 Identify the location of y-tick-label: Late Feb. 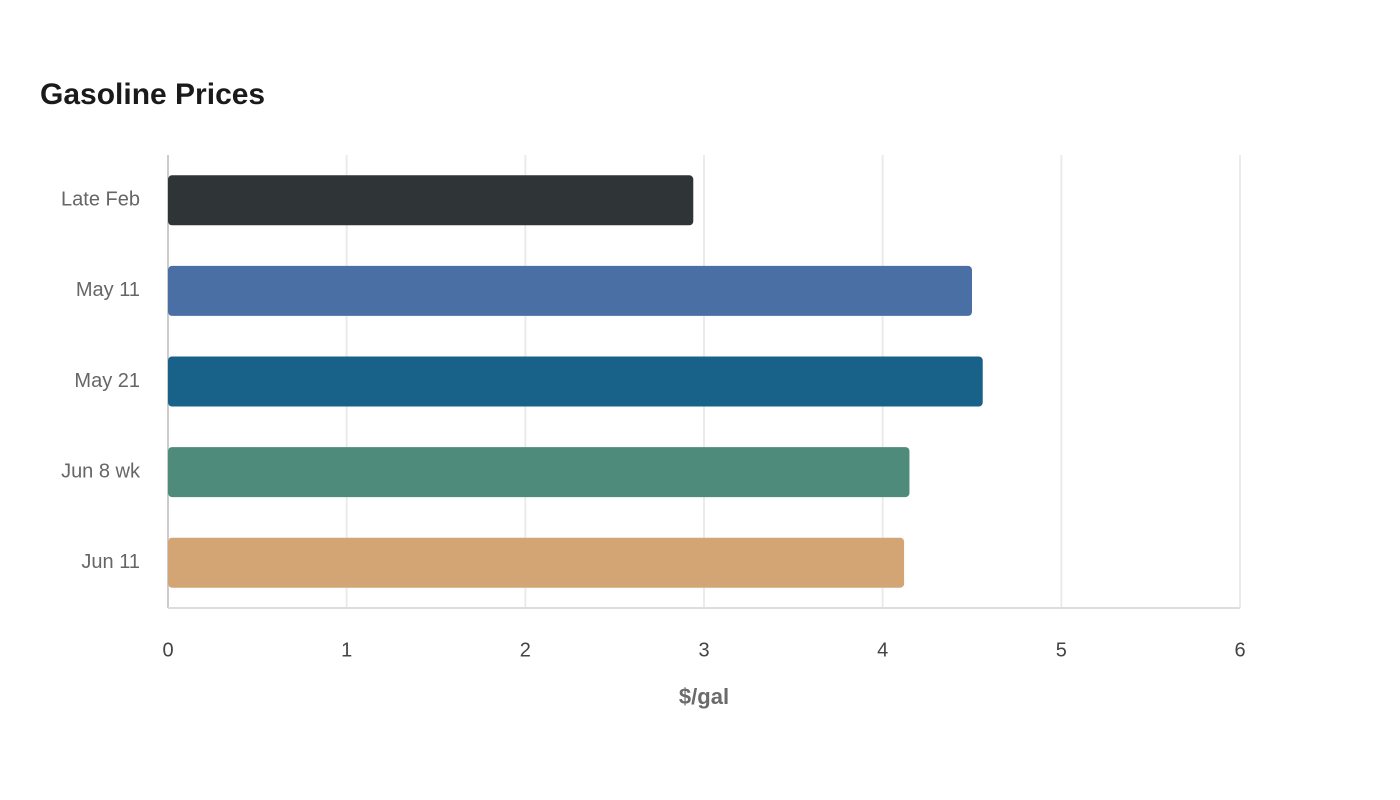
(100, 200).